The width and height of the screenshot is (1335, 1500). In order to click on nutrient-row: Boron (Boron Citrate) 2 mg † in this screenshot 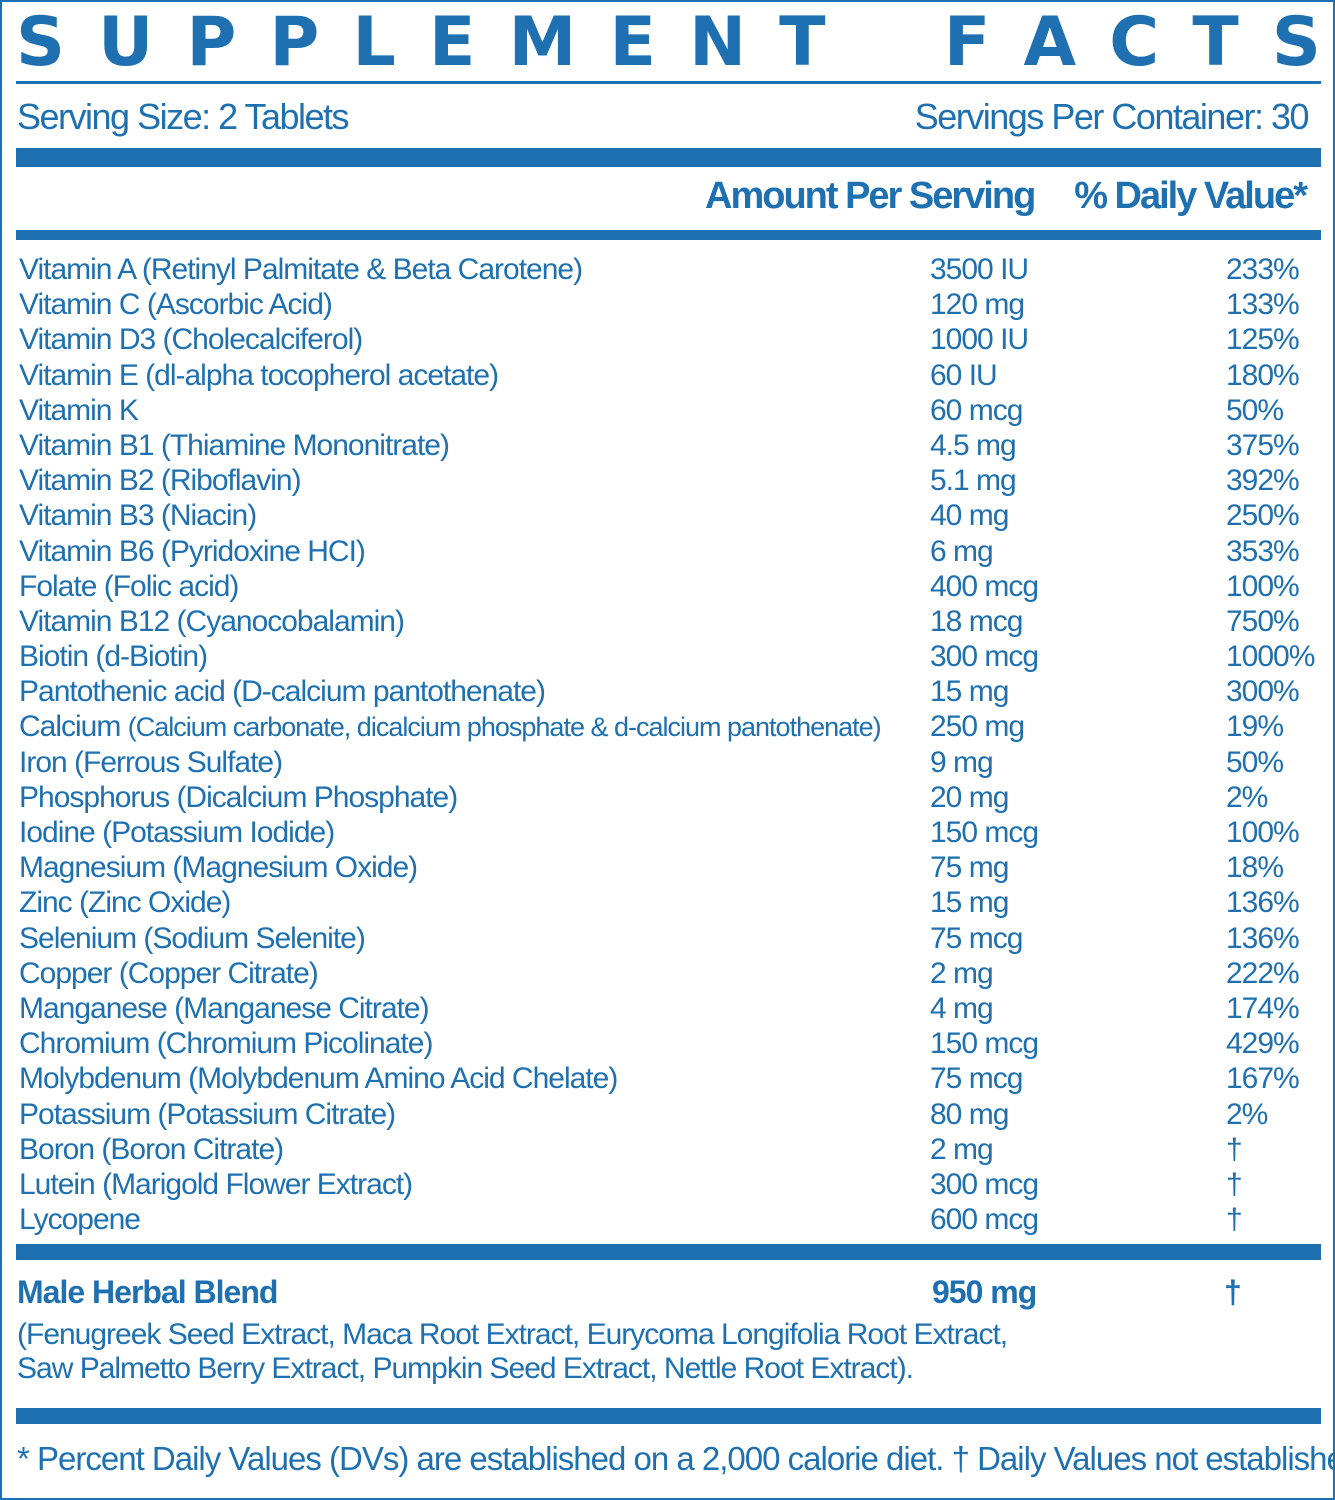, I will do `click(669, 1149)`.